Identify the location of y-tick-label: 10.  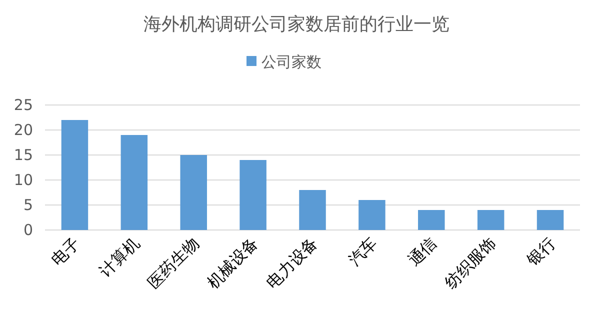
(23, 180).